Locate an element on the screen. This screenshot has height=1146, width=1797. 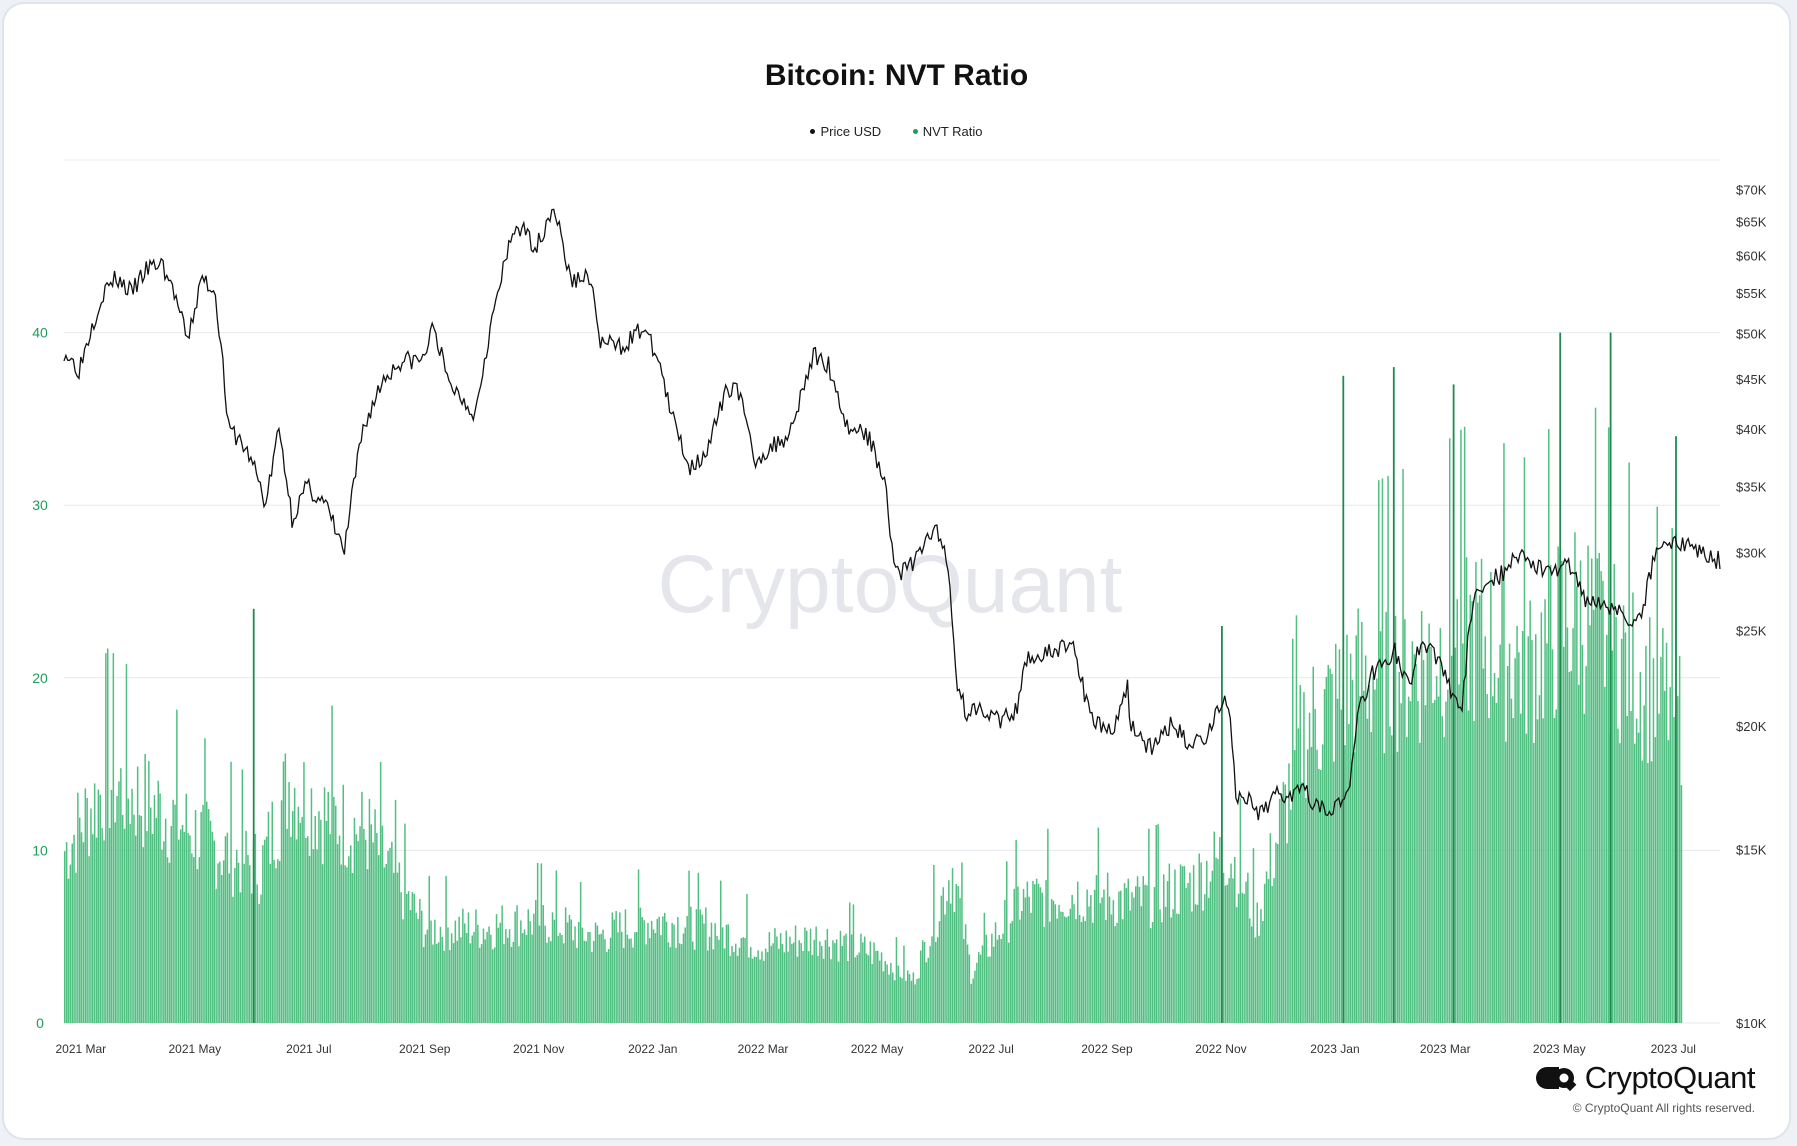
nvt-peak-bar is located at coordinates (1676, 729).